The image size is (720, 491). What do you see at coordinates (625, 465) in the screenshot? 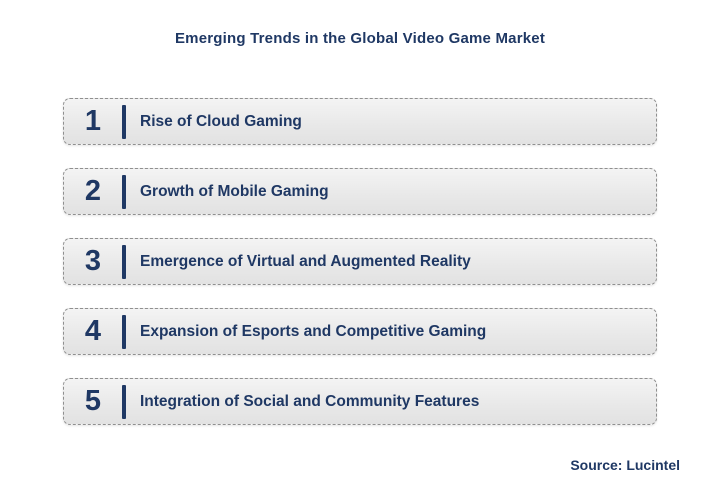
I see `source-attribution: Source: Lucintel` at bounding box center [625, 465].